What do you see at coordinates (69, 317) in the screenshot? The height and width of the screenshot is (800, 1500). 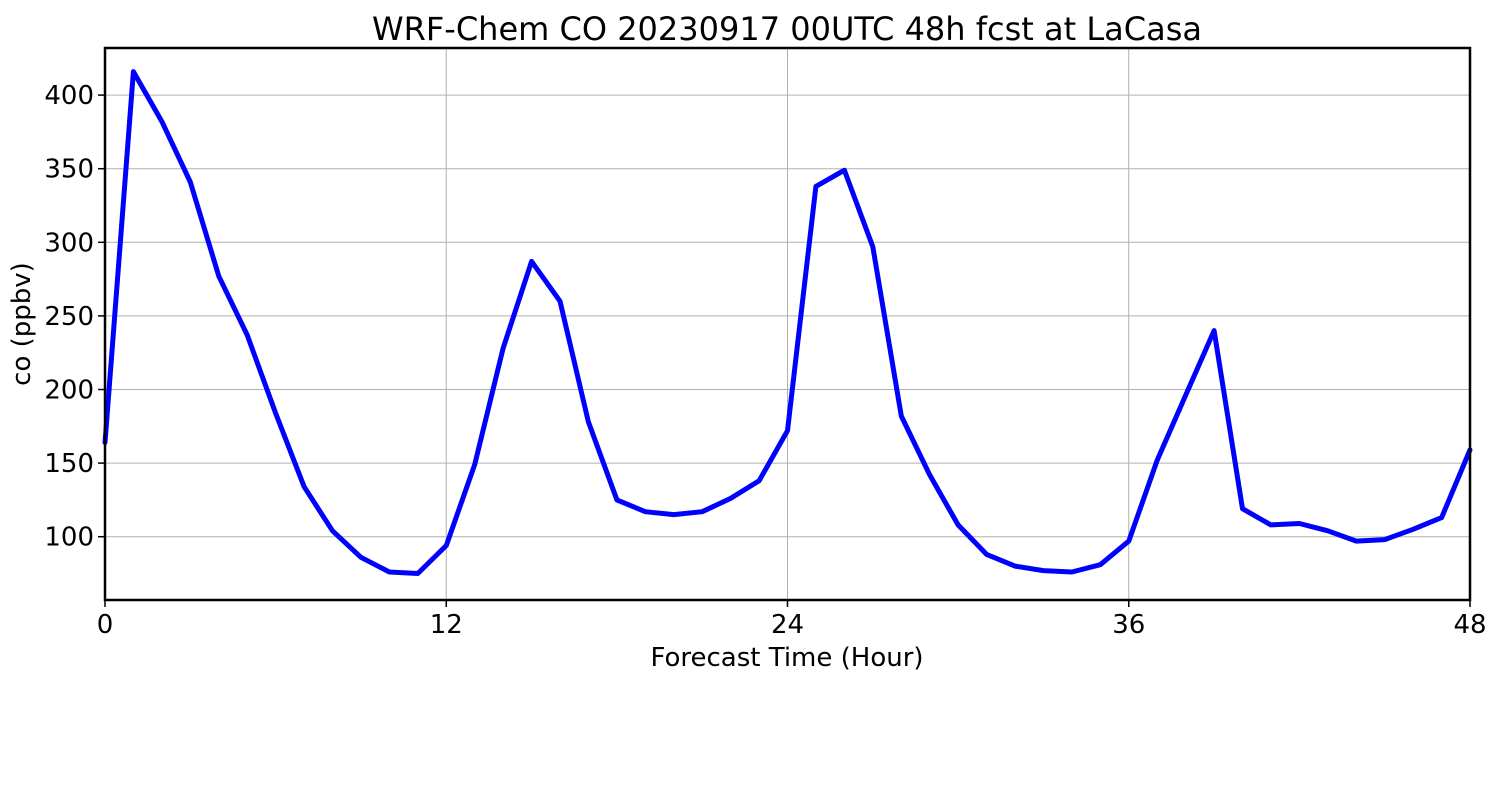 I see `y-tick-label: 250` at bounding box center [69, 317].